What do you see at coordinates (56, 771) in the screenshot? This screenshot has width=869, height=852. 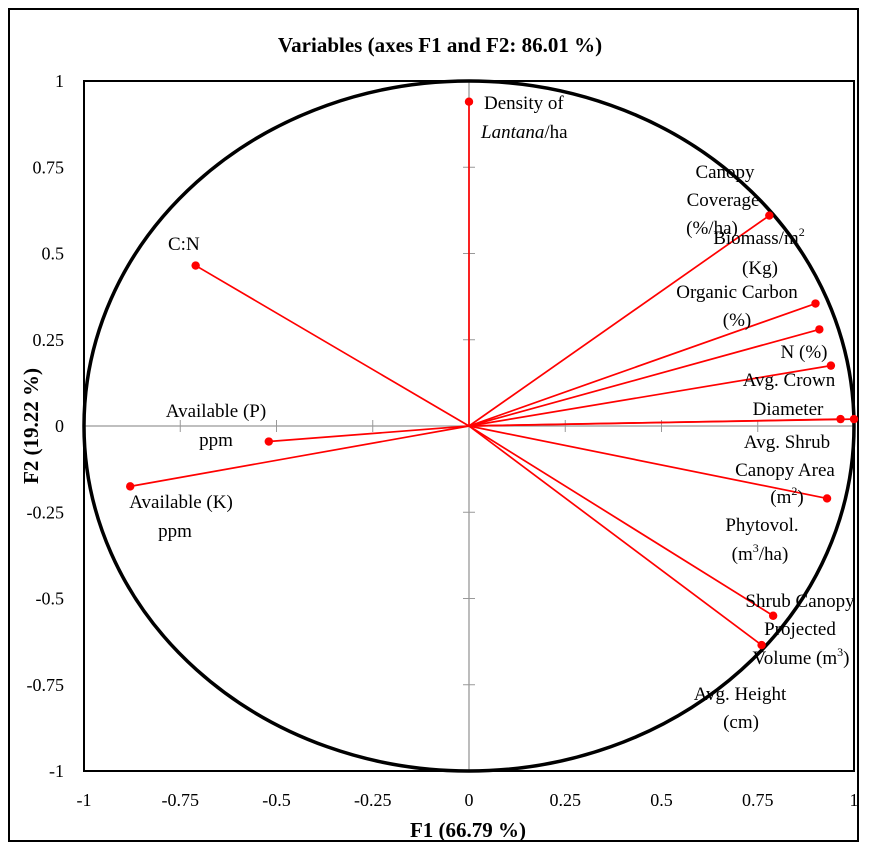 I see `y-tick-label: -1` at bounding box center [56, 771].